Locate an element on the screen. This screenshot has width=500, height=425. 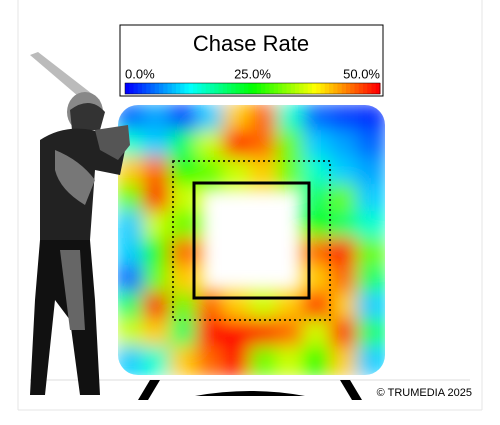
chart-title: Chase Rate is located at coordinates (251, 43).